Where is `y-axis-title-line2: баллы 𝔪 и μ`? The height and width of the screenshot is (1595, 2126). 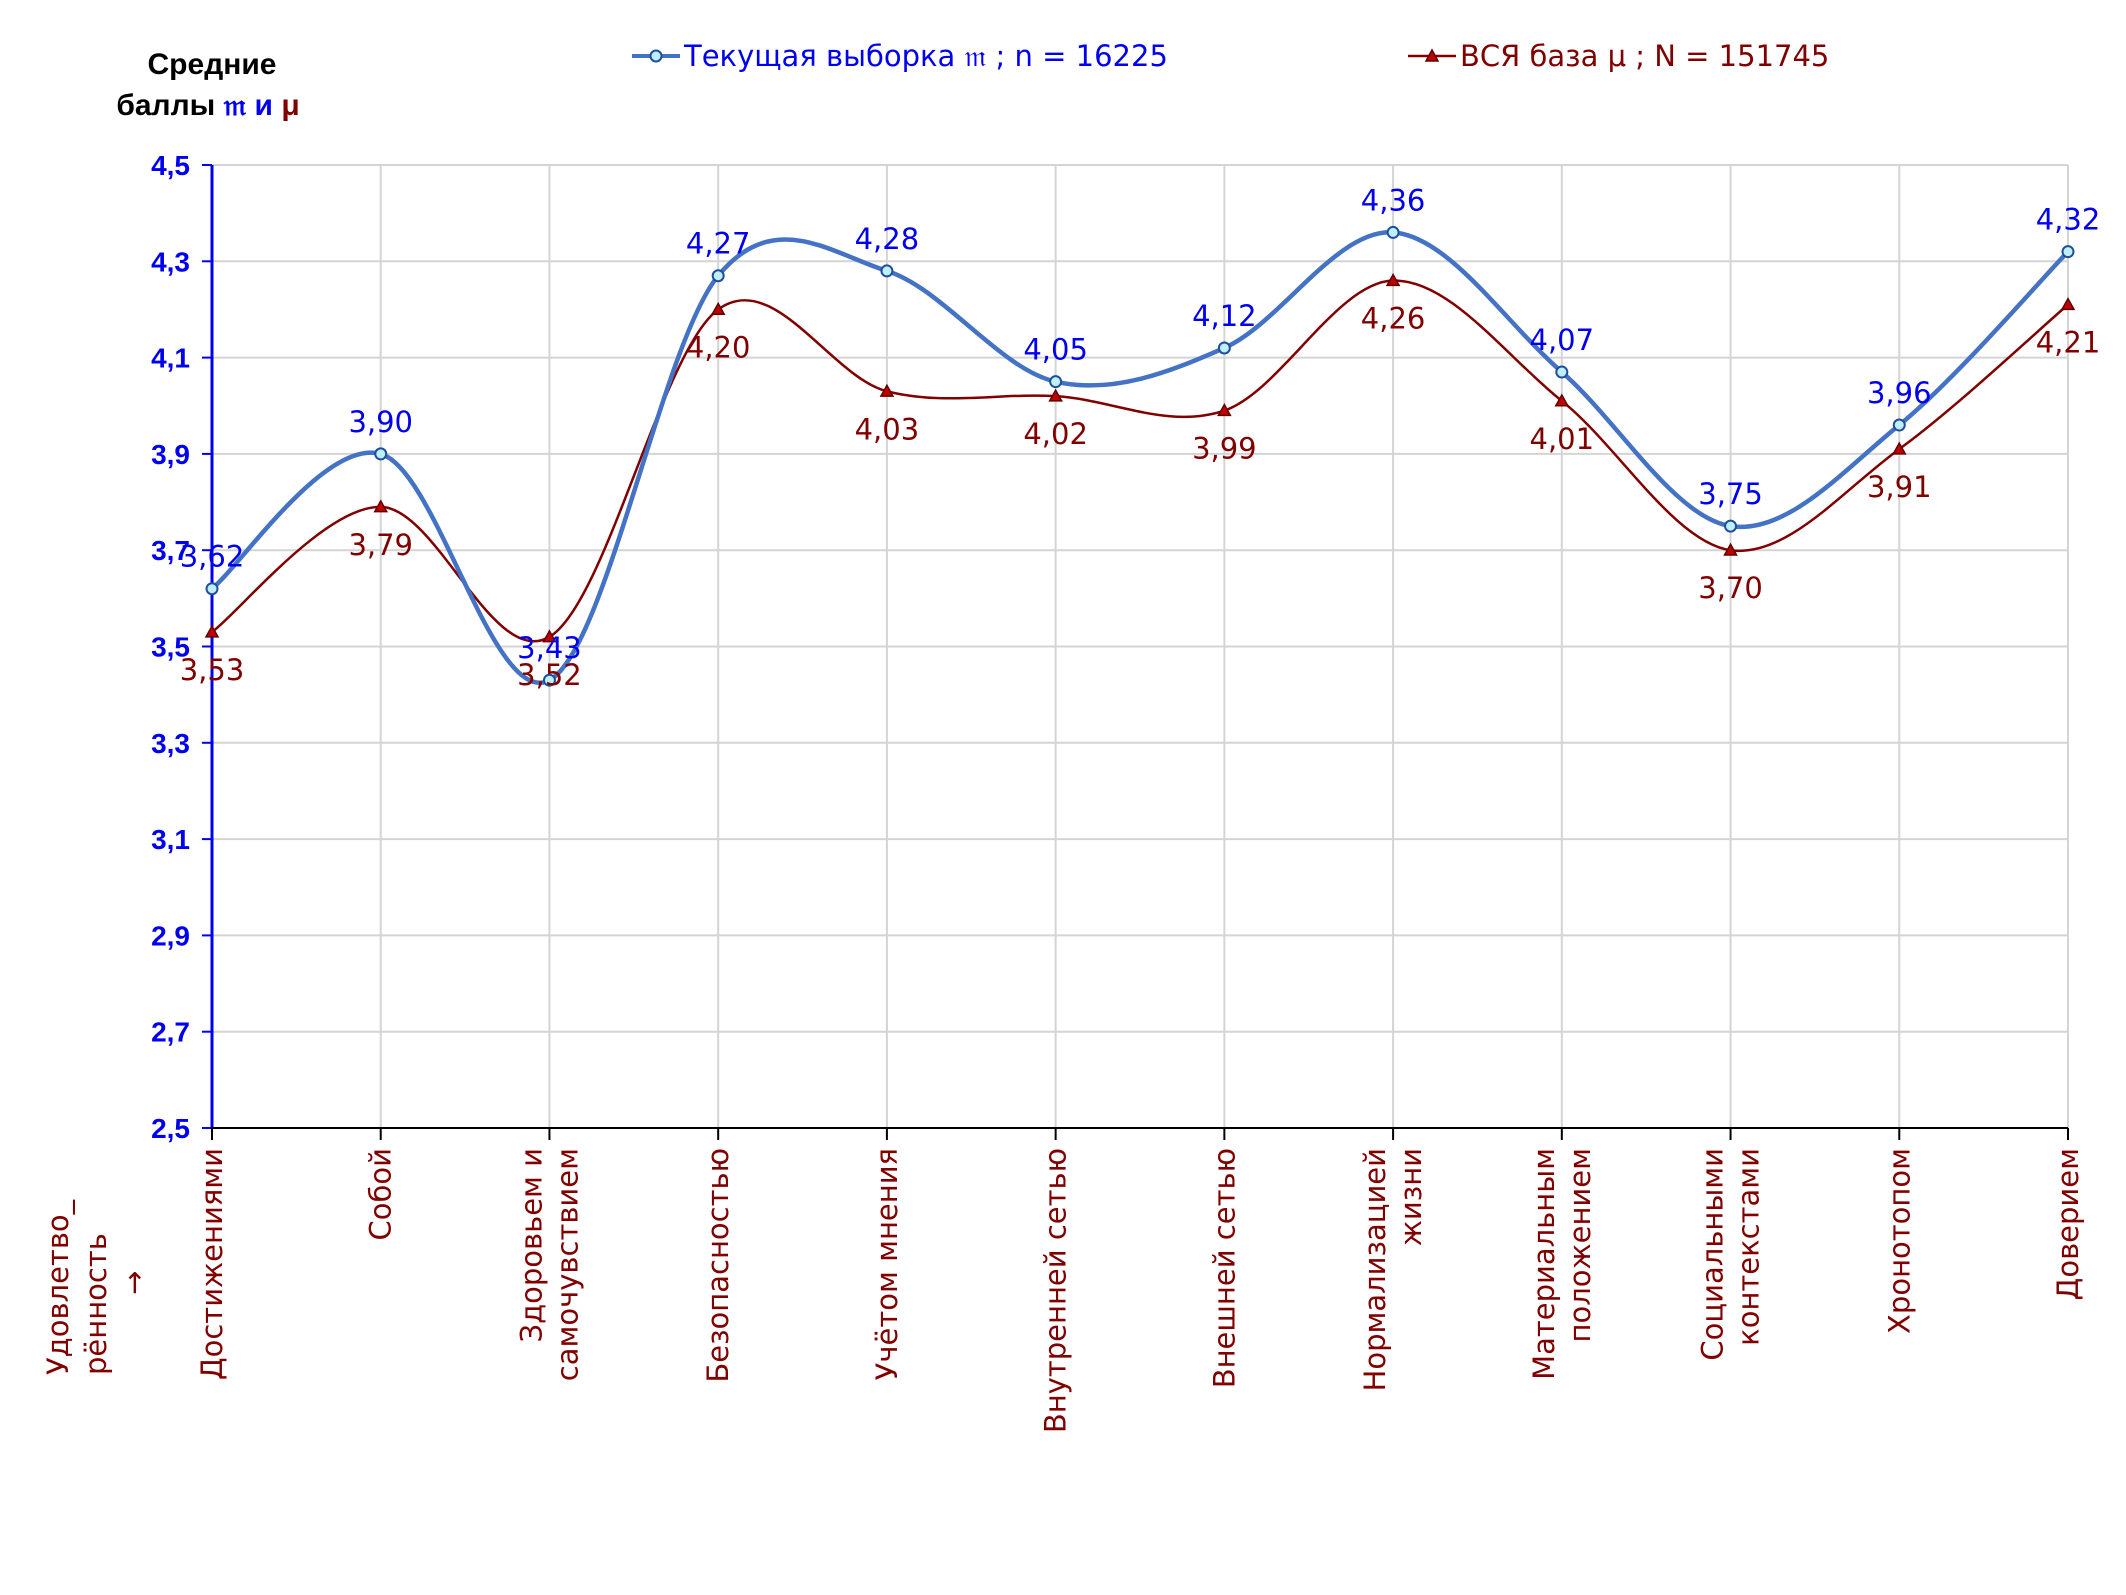
y-axis-title-line2: баллы 𝔪 и μ is located at coordinates (207, 105).